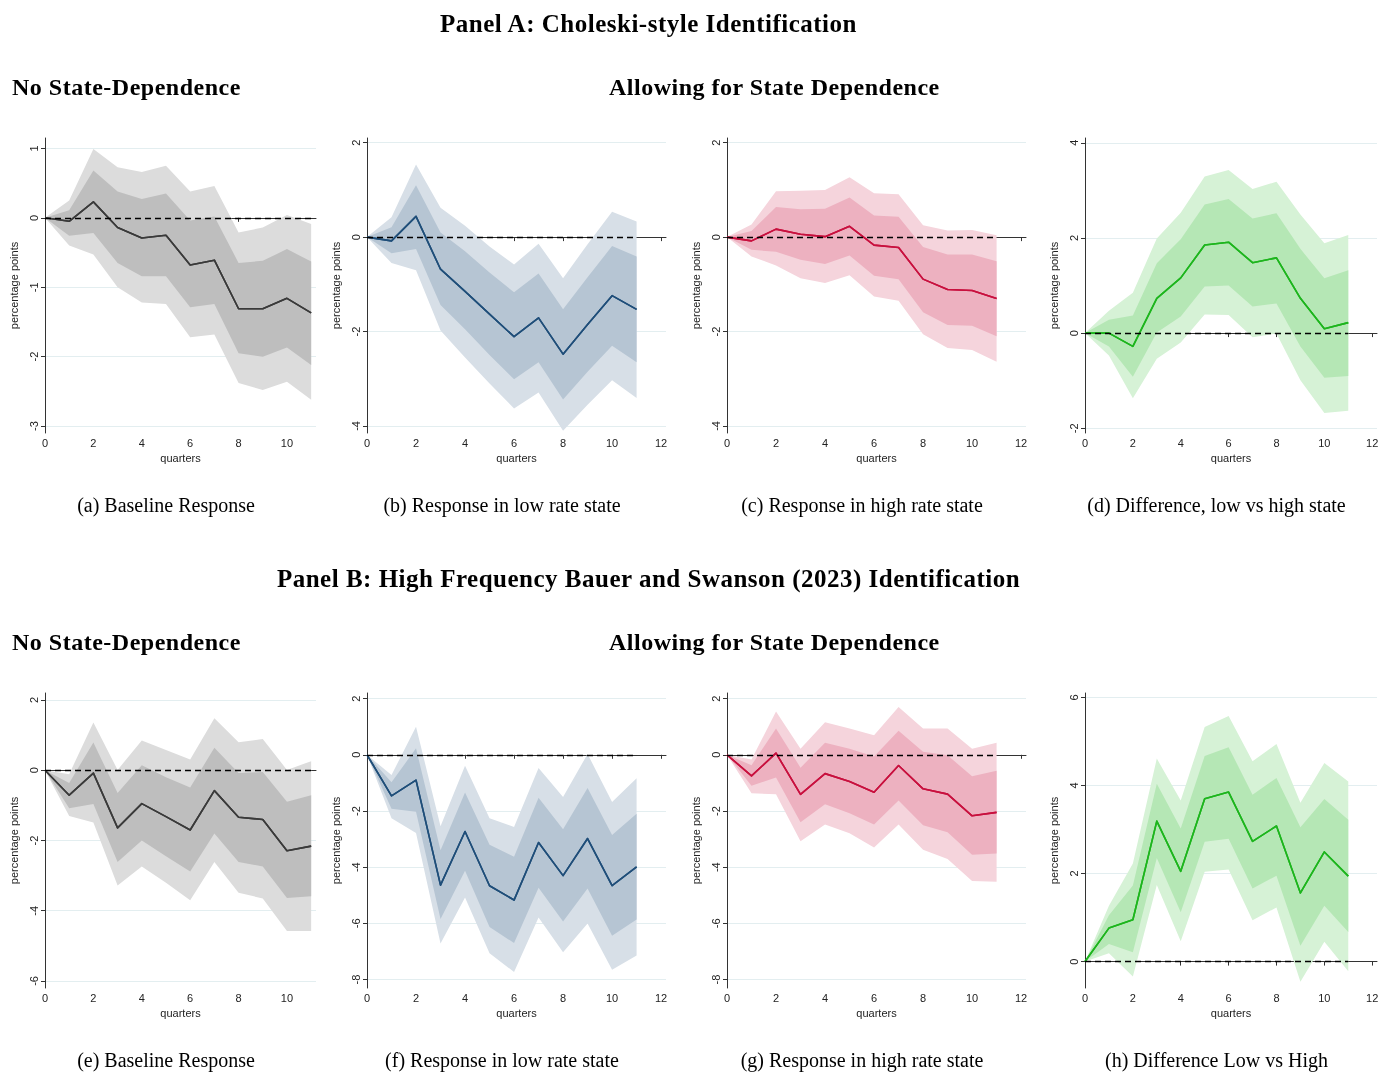  I want to click on text: Panel A: Choleski-style Identification, so click(648, 24).